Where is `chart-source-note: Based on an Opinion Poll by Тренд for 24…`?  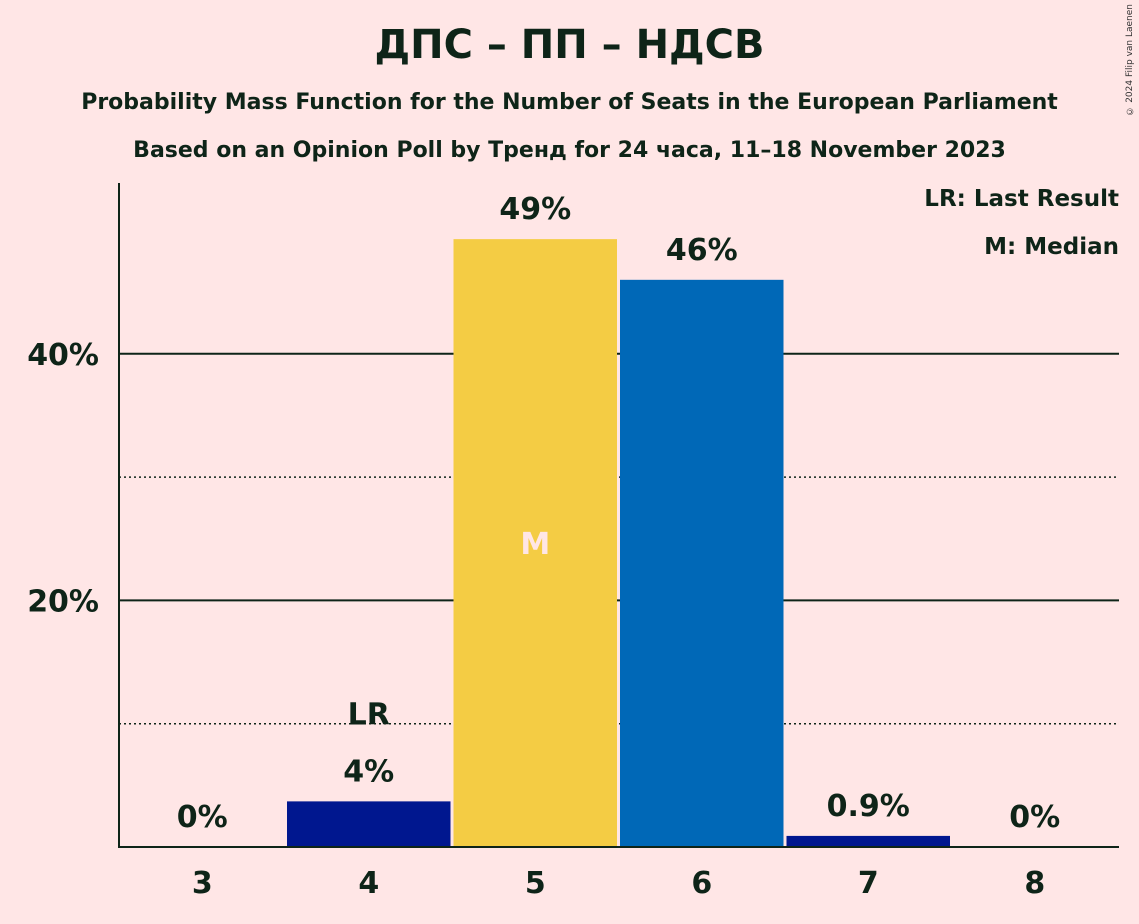
chart-source-note: Based on an Opinion Poll by Тренд for 24… is located at coordinates (569, 150).